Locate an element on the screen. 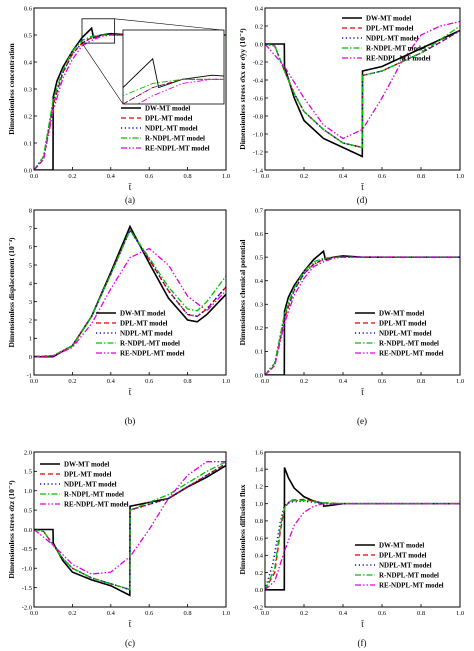 The width and height of the screenshot is (474, 651). x-tick-label: 0.2 is located at coordinates (304, 381).